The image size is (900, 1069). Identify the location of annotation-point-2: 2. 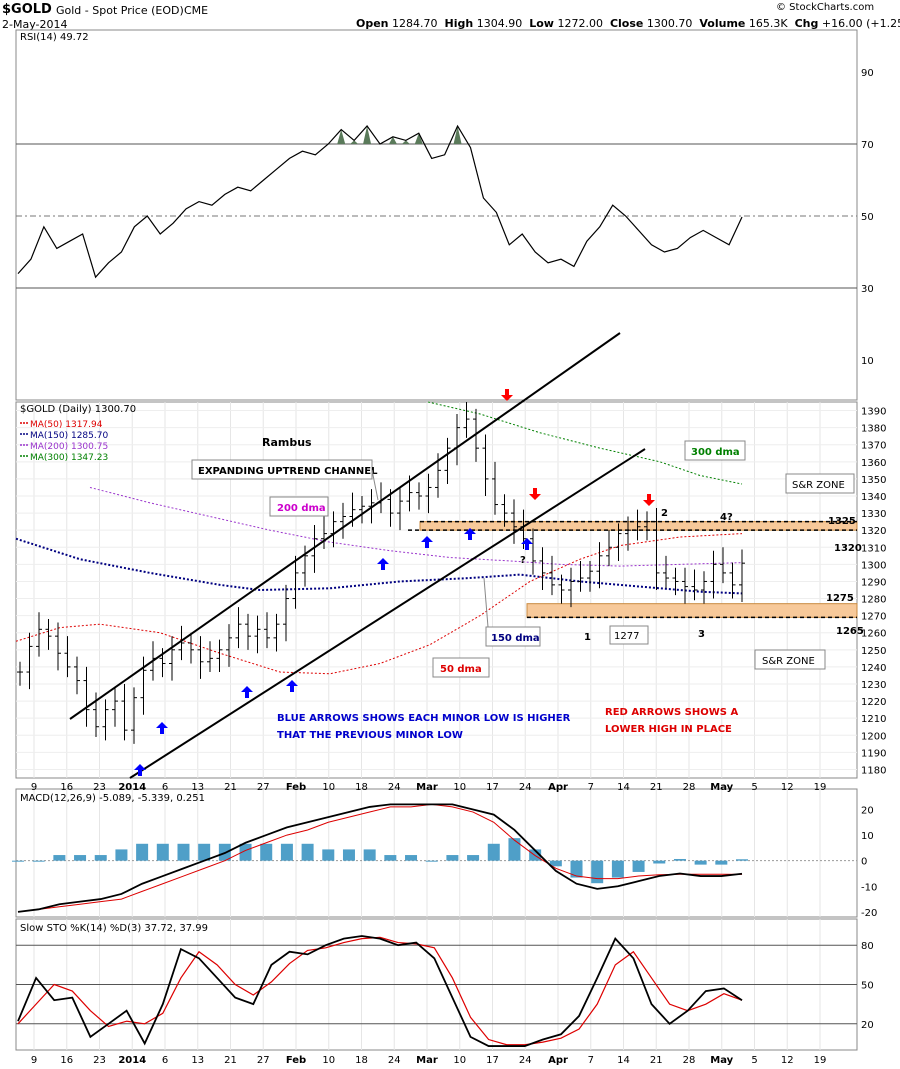
(664, 513).